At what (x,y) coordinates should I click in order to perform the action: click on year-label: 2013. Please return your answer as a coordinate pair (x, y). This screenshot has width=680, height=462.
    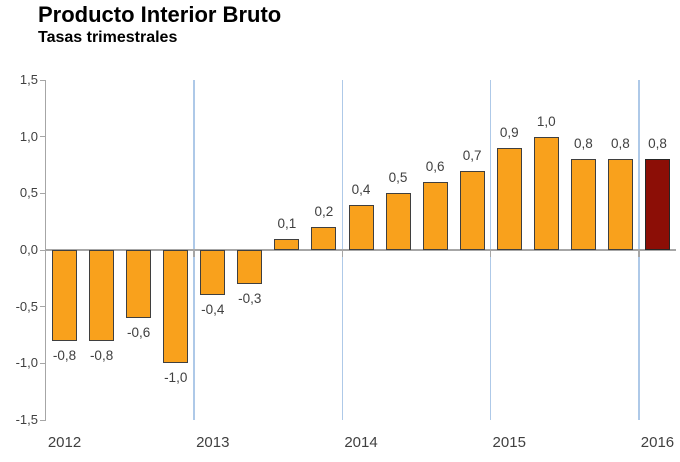
    Looking at the image, I should click on (213, 442).